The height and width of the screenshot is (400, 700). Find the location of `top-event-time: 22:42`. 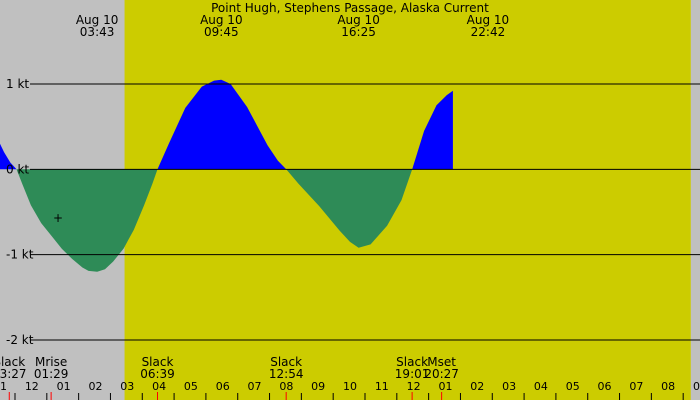

top-event-time: 22:42 is located at coordinates (488, 32).